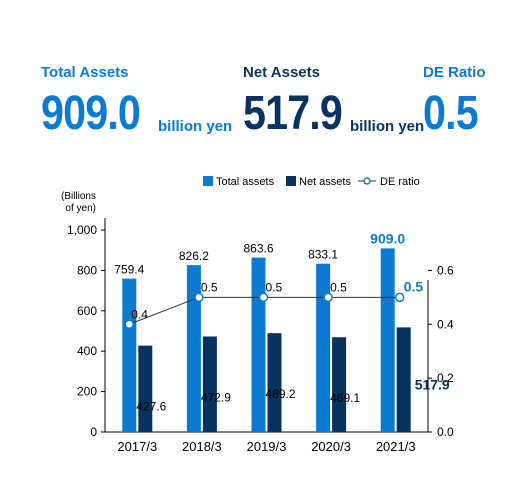  I want to click on kpi-net-assets-unit: billion yen, so click(387, 126).